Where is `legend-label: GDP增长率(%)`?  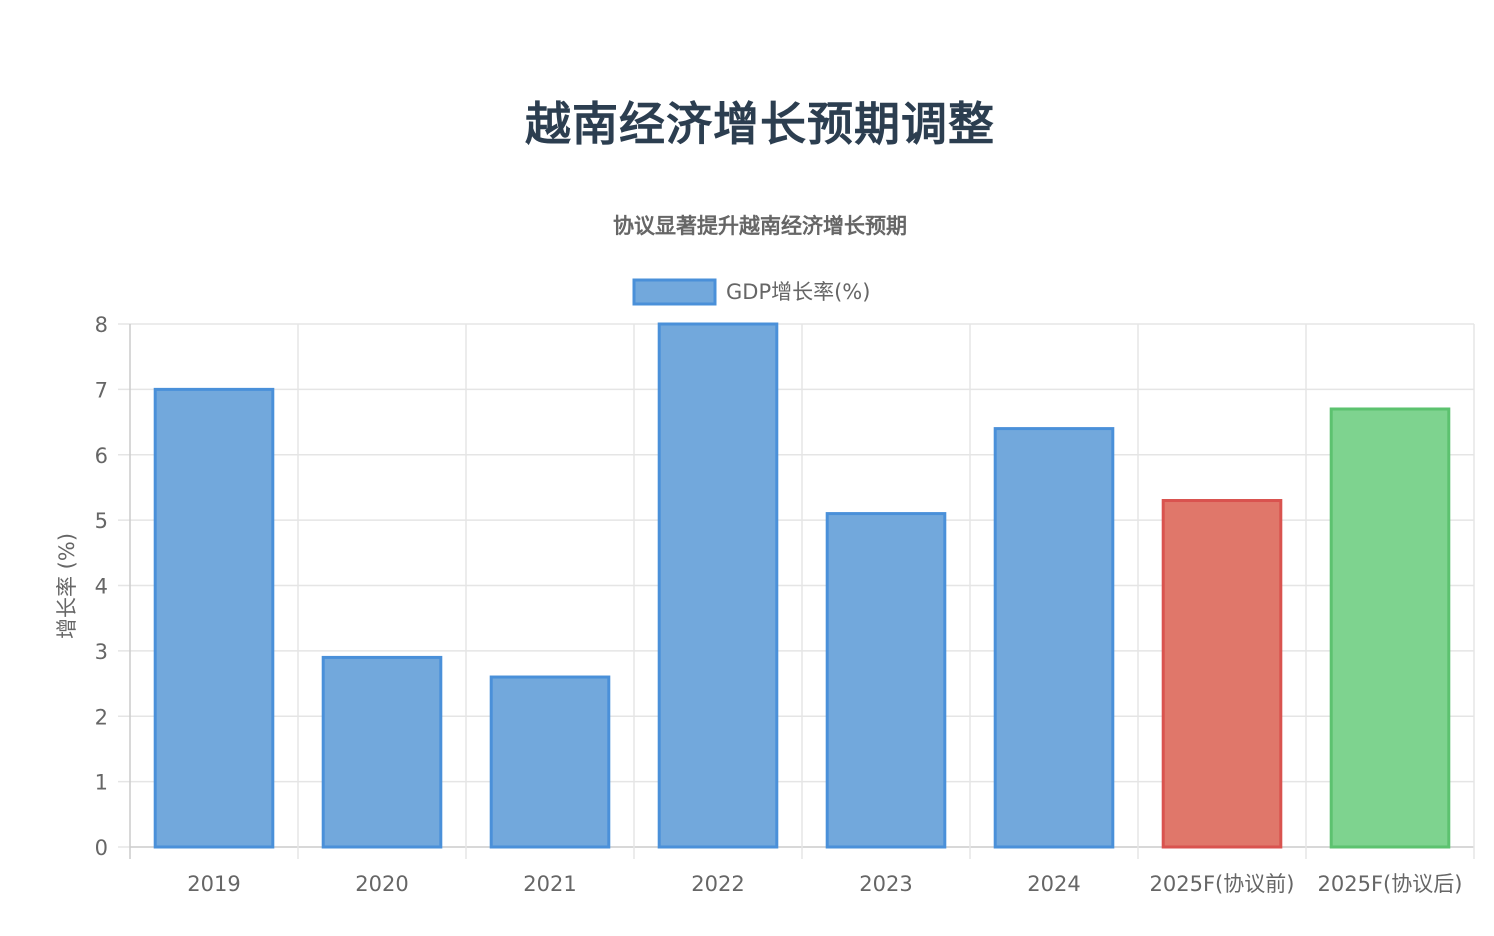
legend-label: GDP增长率(%) is located at coordinates (798, 292).